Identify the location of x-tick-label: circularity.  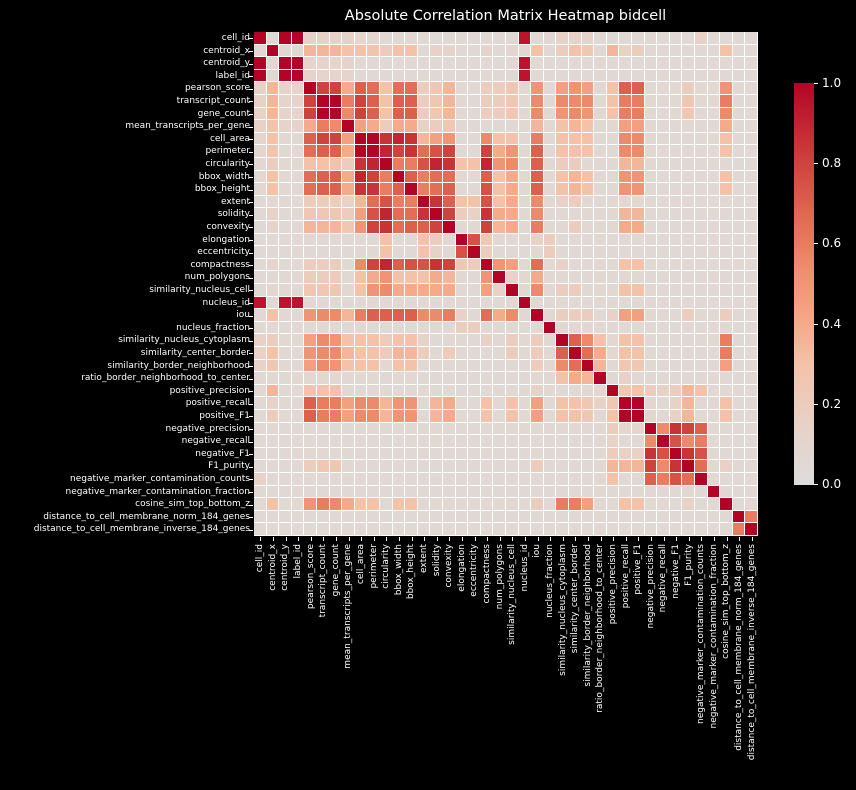
(386, 566).